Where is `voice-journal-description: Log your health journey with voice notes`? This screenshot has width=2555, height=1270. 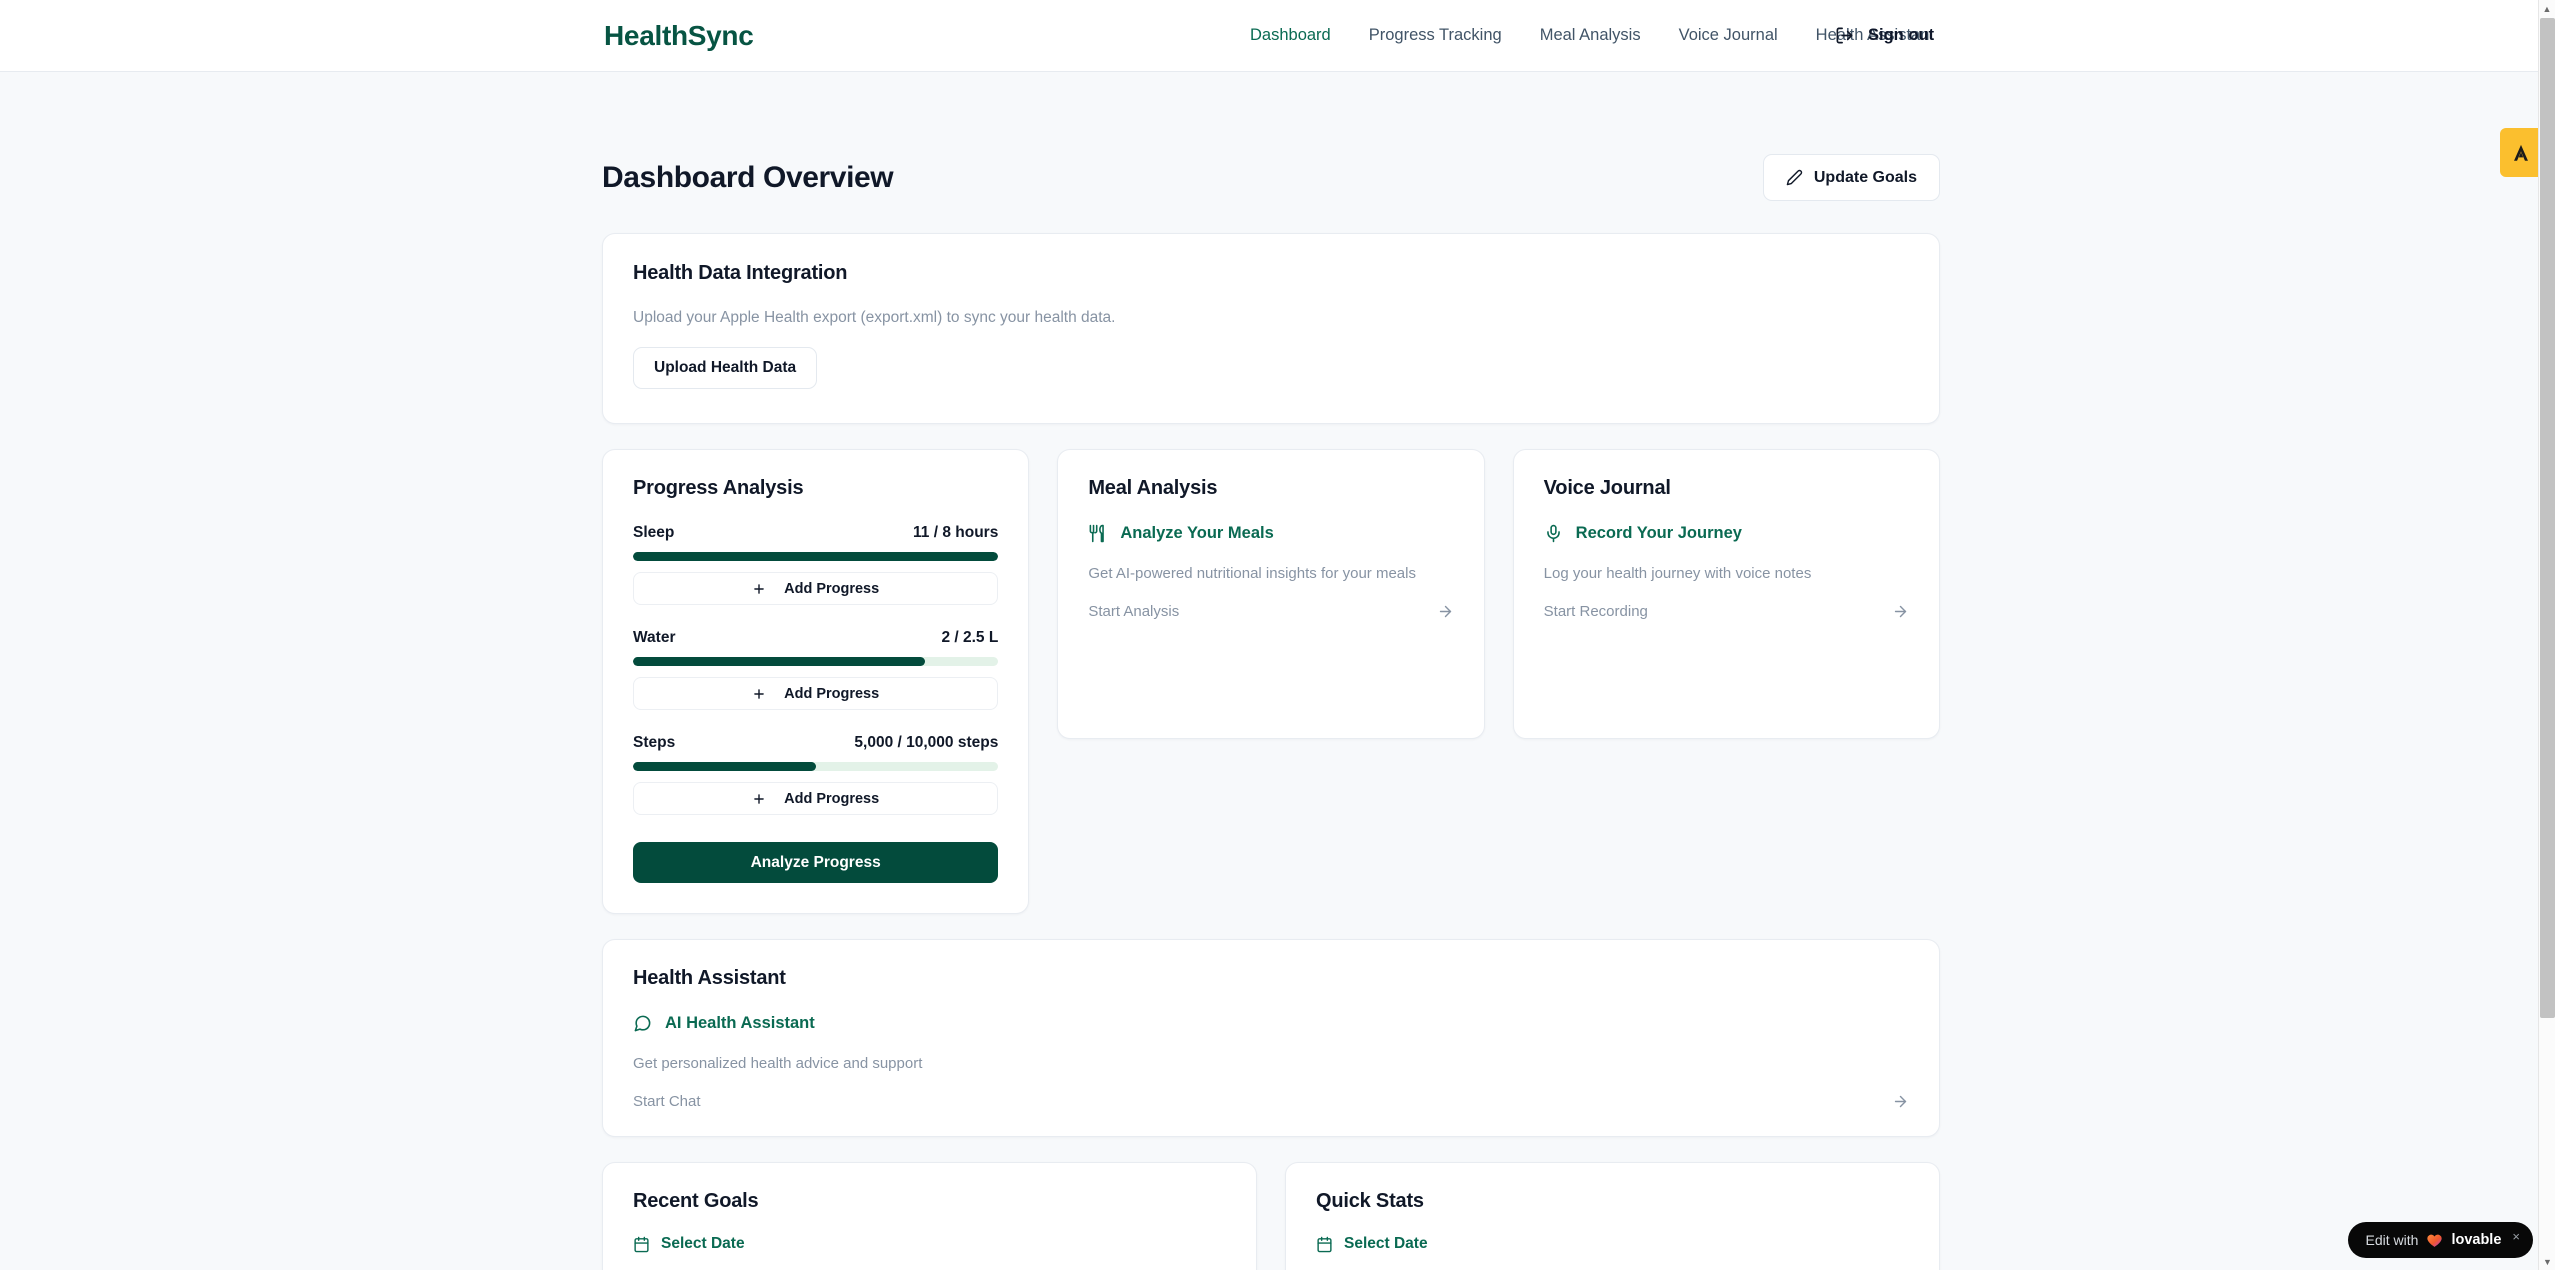
voice-journal-description: Log your health journey with voice notes is located at coordinates (1677, 573).